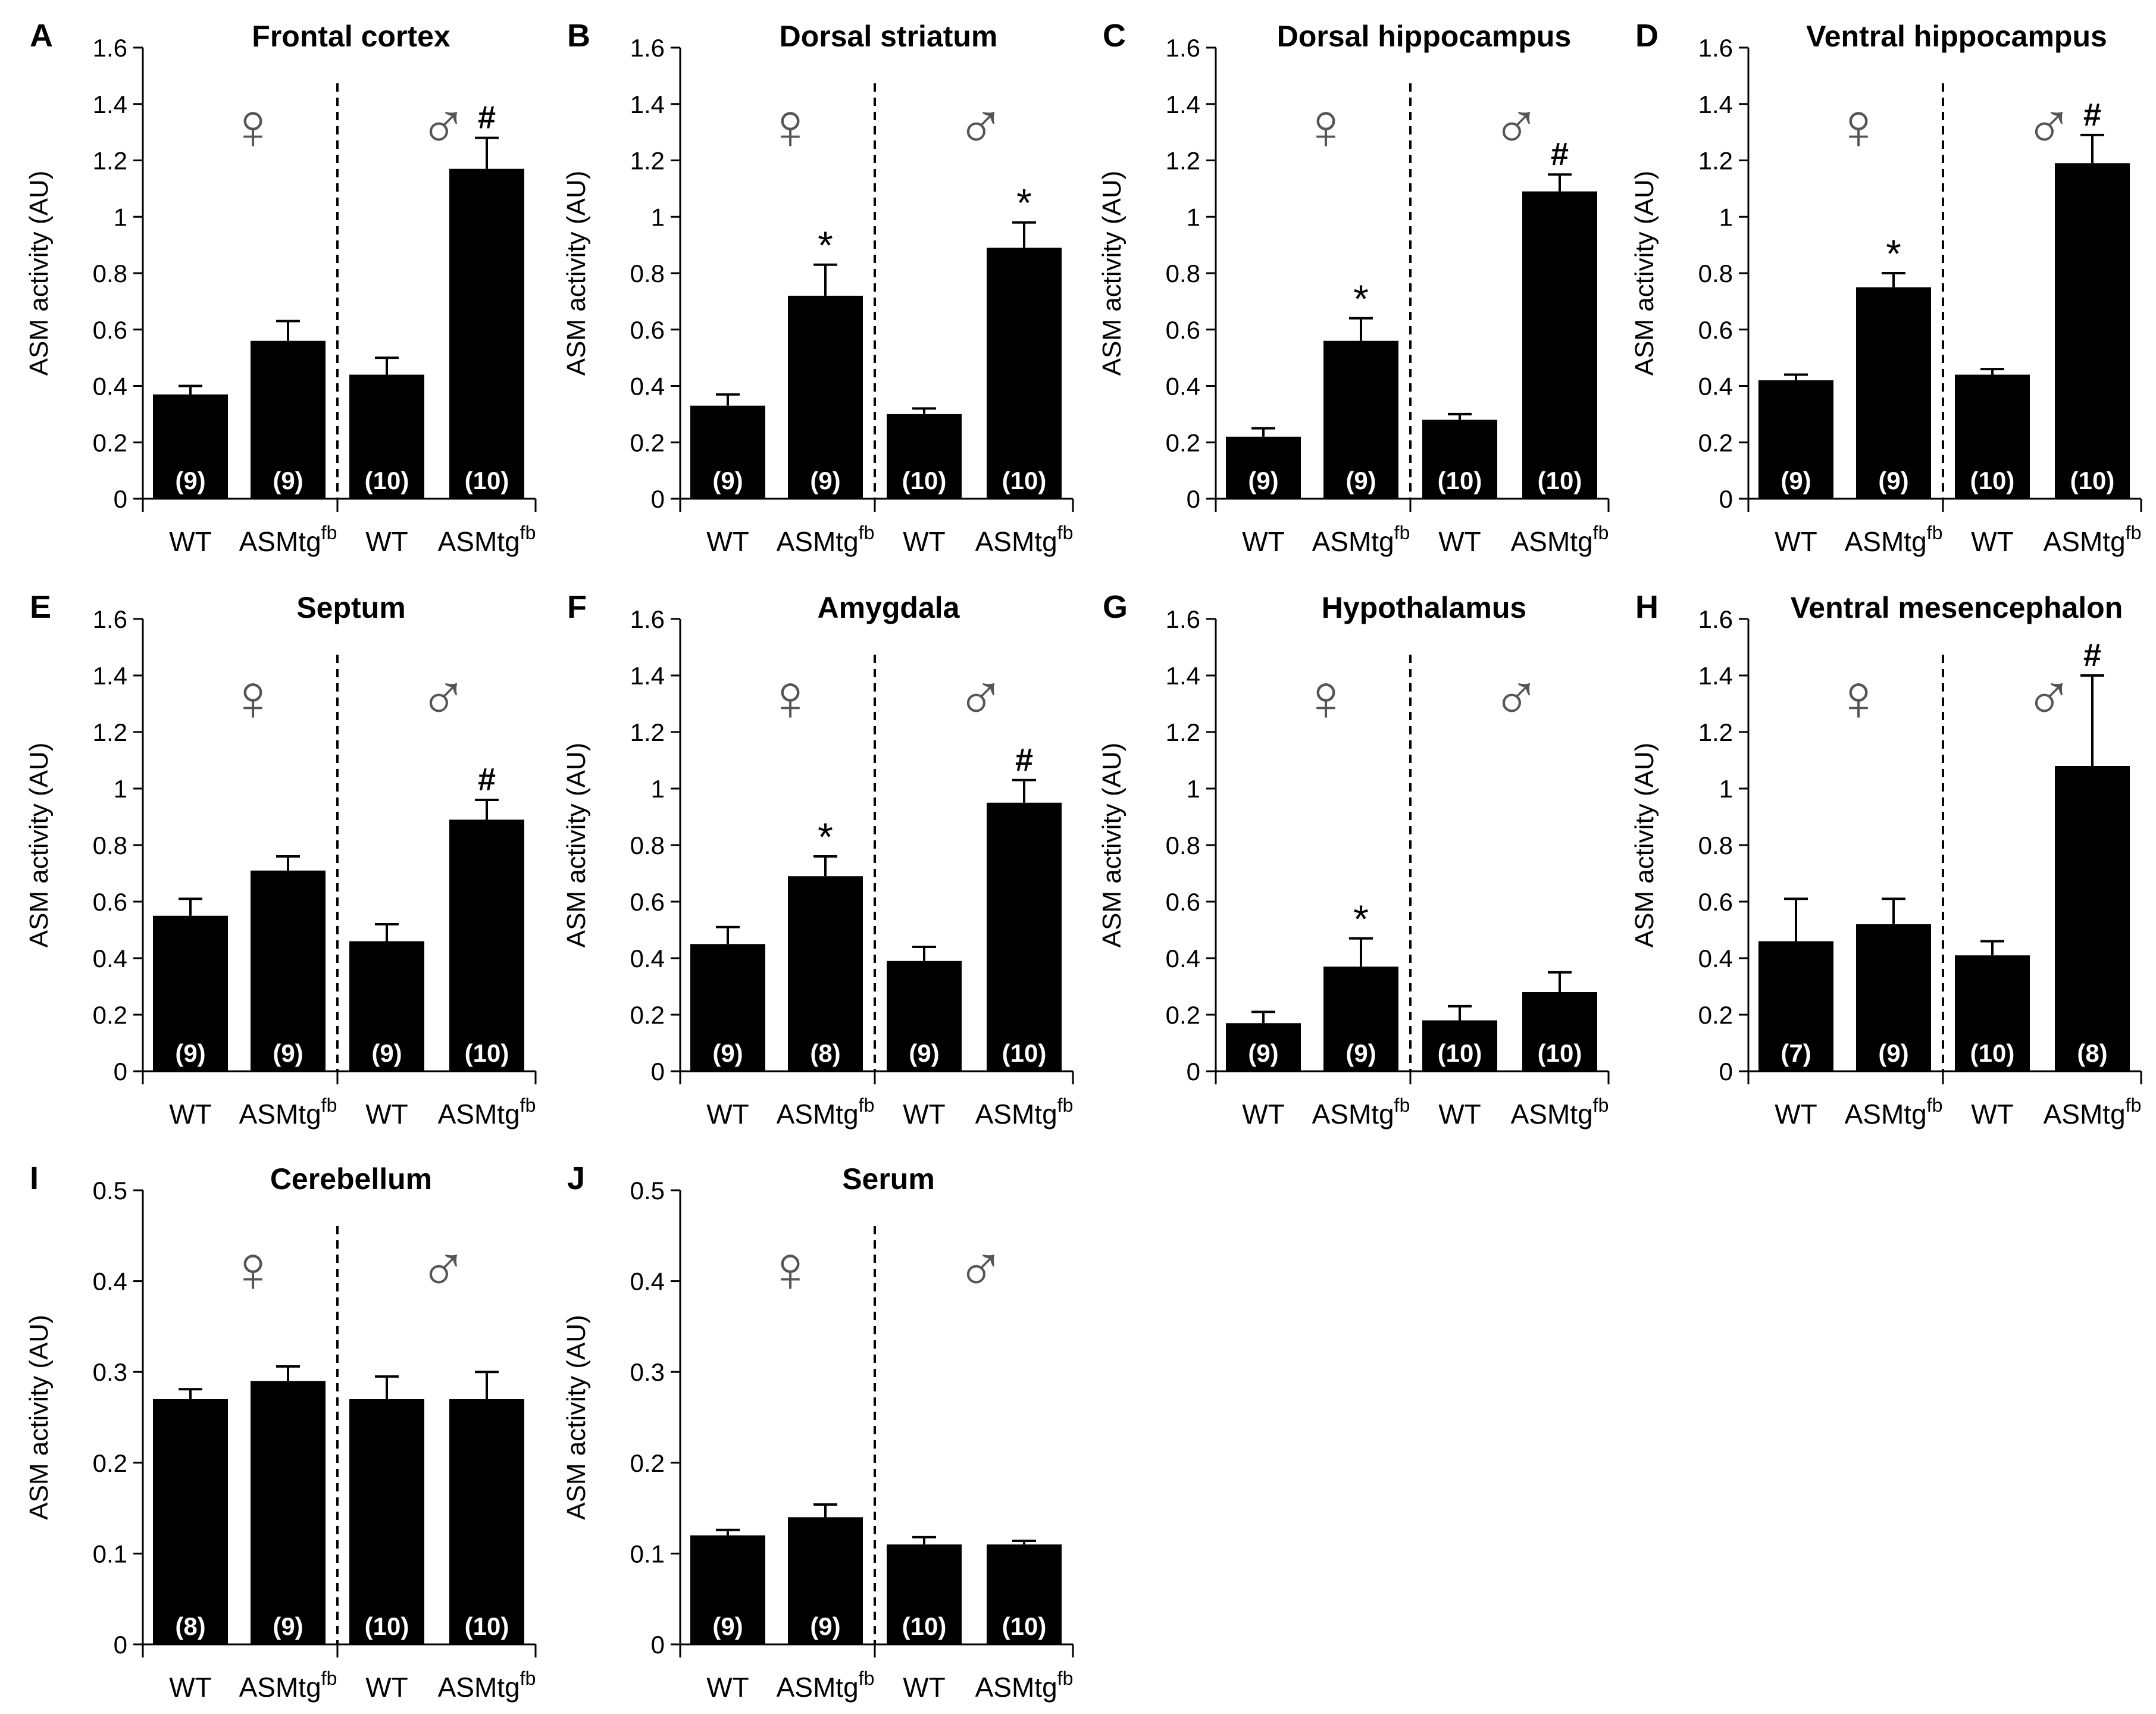  Describe the element at coordinates (1114, 36) in the screenshot. I see `panel-letter: C` at that location.